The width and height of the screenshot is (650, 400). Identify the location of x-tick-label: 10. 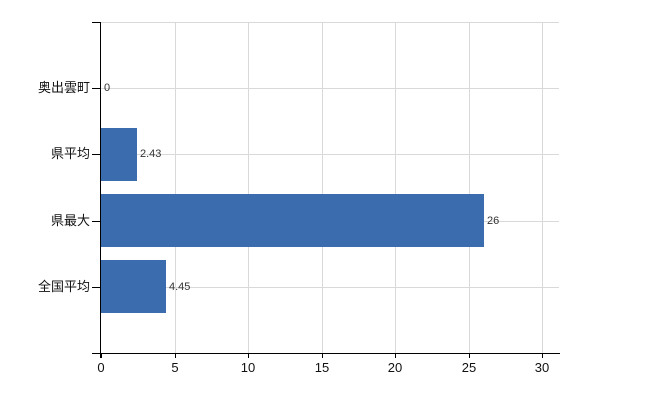
(248, 367).